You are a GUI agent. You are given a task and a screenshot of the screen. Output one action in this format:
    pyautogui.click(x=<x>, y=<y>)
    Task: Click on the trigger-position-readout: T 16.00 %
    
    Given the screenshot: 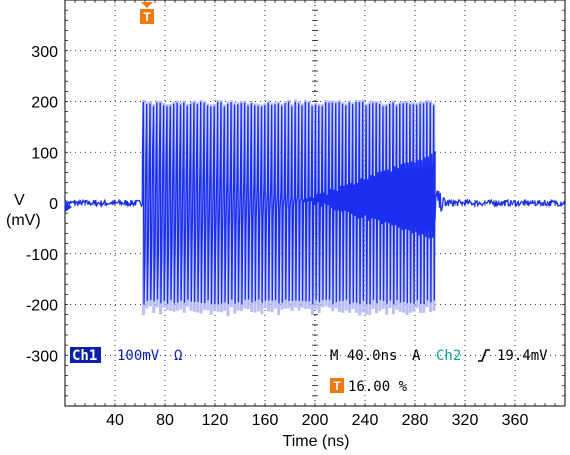 What is the action you would take?
    pyautogui.click(x=369, y=386)
    